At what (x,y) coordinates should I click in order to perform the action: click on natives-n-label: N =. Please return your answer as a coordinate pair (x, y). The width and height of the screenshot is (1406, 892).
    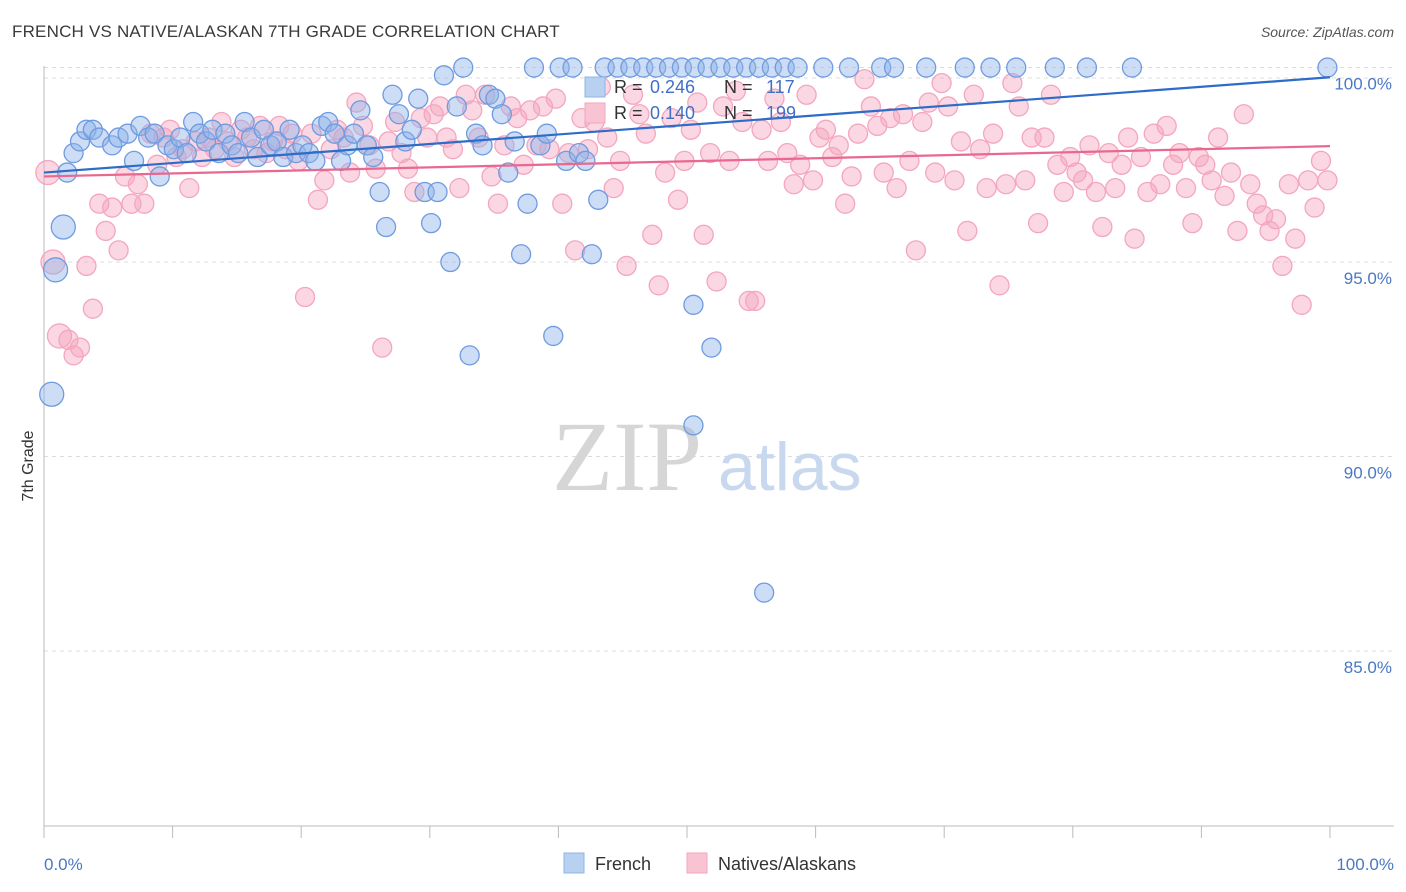
    Looking at the image, I should click on (738, 113).